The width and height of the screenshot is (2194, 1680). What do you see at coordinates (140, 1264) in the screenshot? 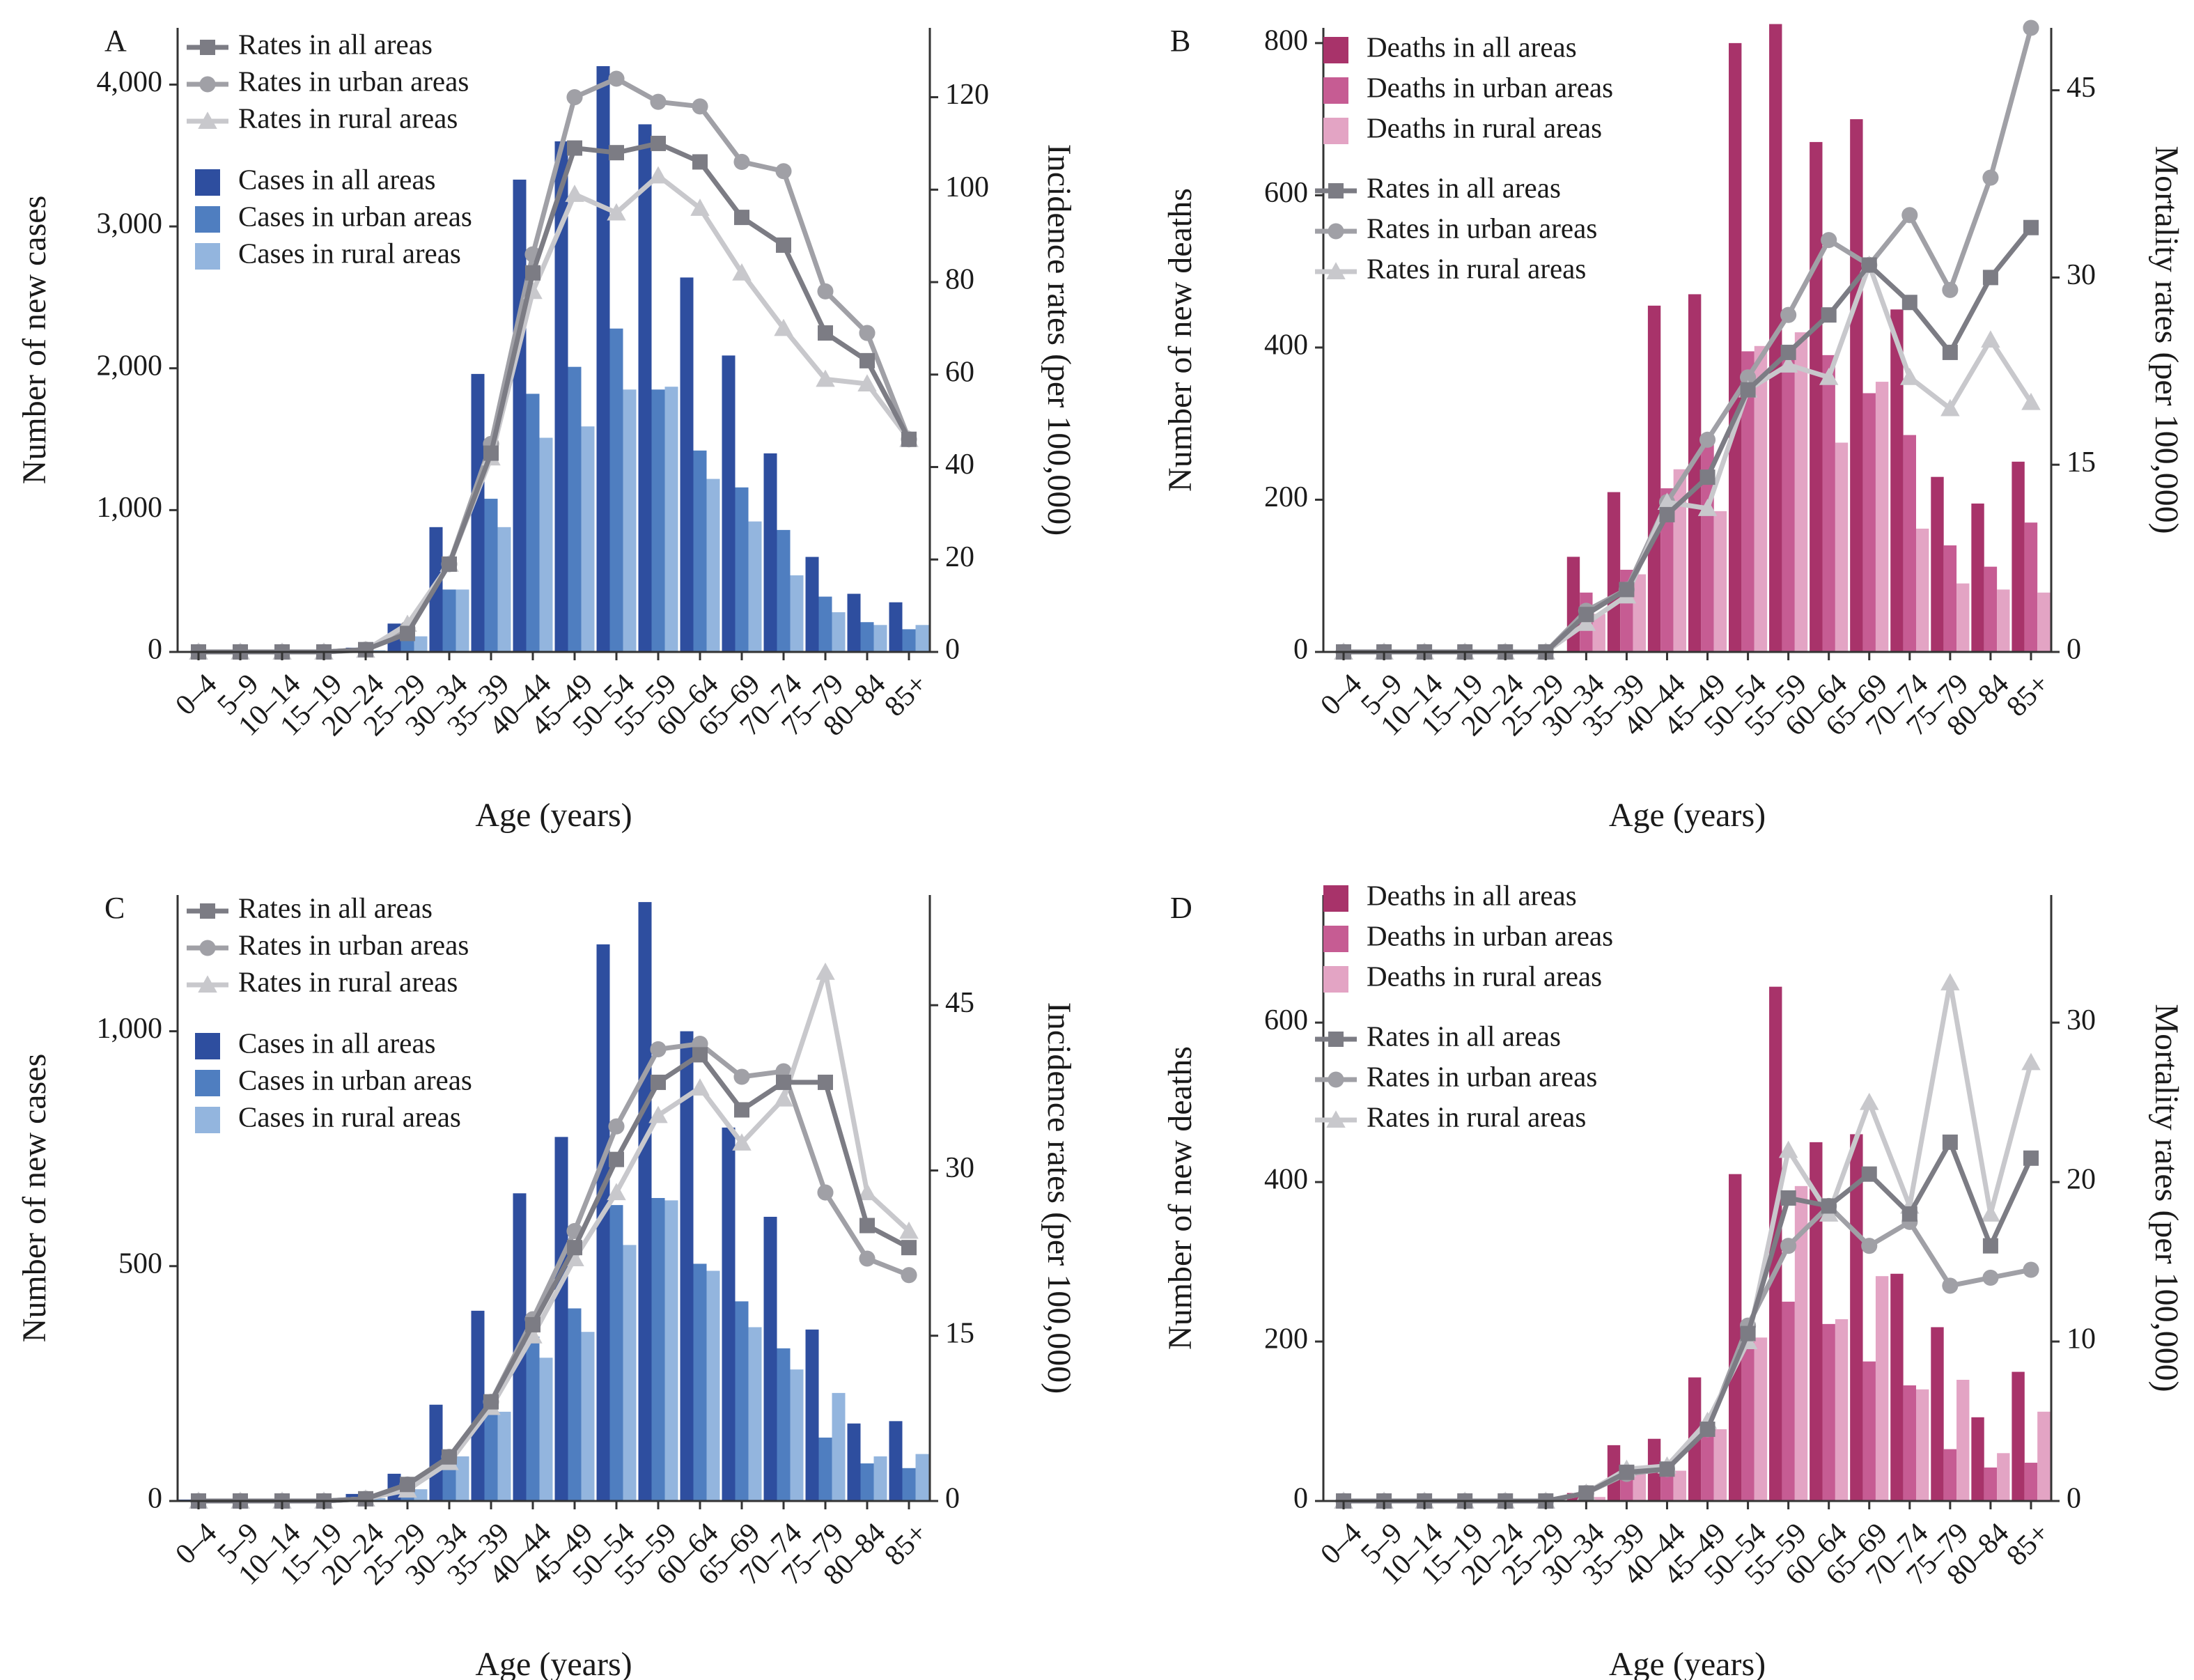
I see `left-tick-label: 500` at bounding box center [140, 1264].